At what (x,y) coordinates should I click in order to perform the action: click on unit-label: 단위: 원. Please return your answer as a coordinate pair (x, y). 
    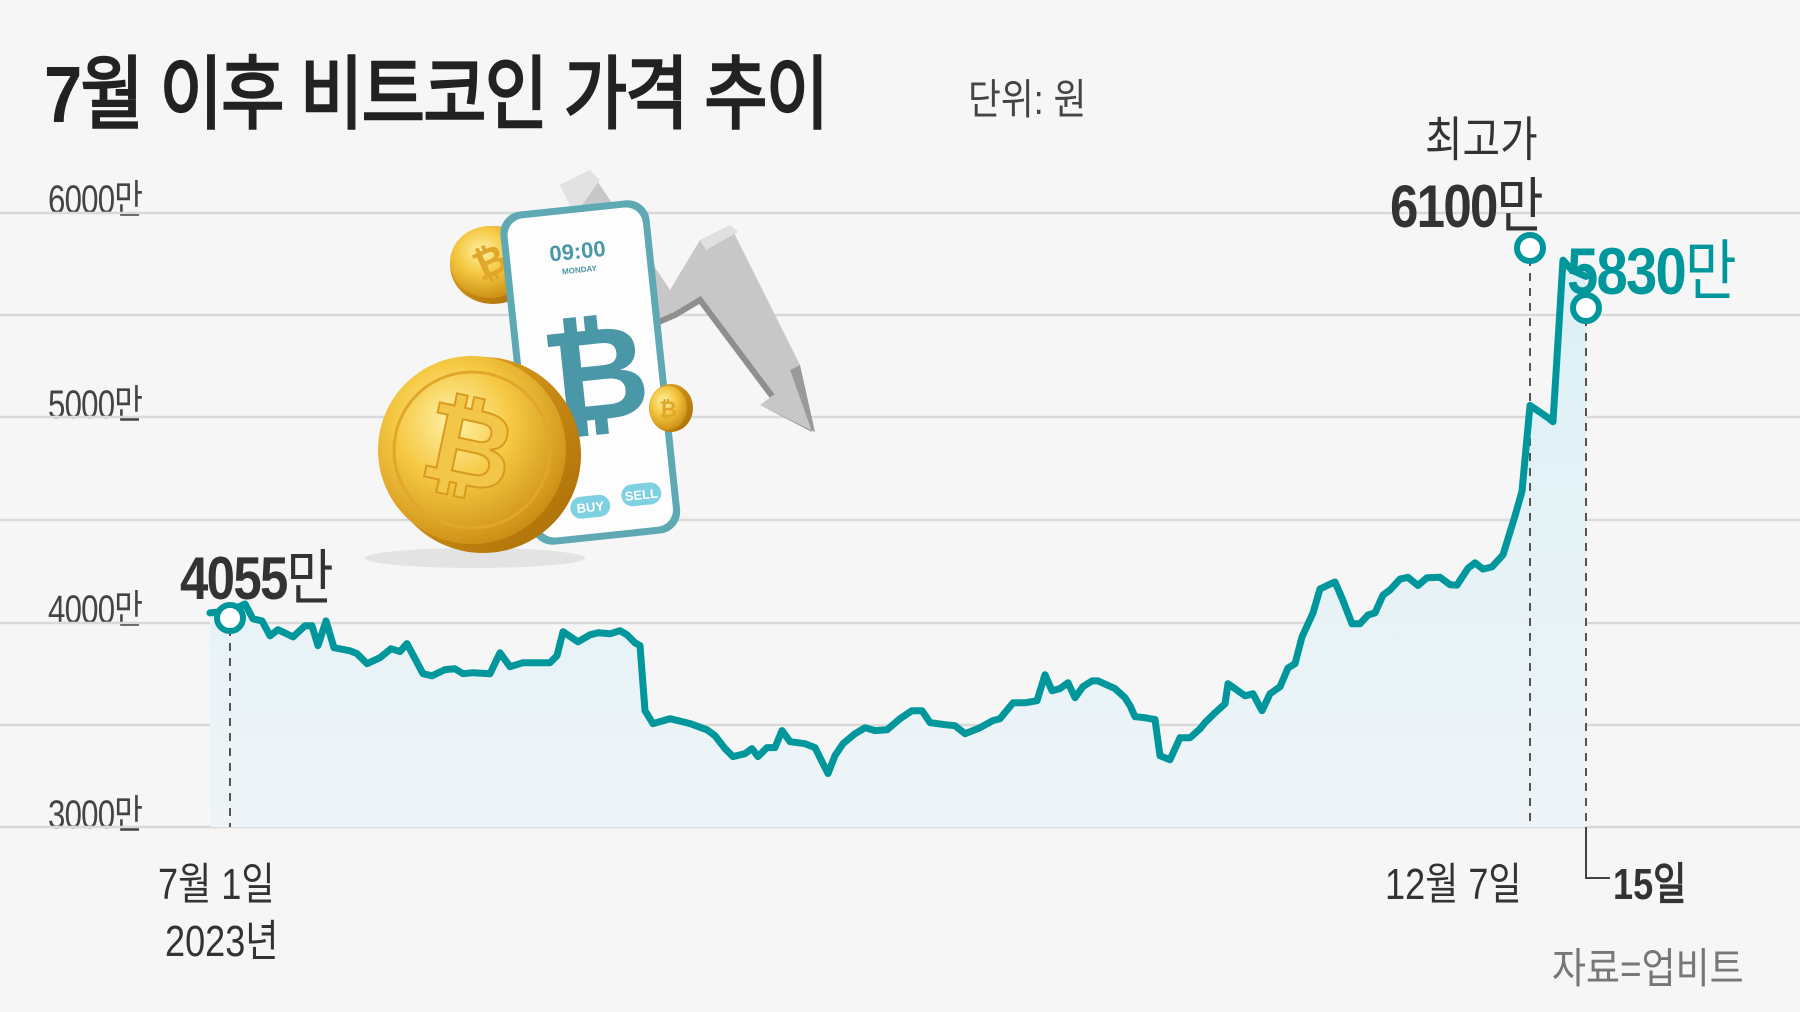
    Looking at the image, I should click on (1027, 99).